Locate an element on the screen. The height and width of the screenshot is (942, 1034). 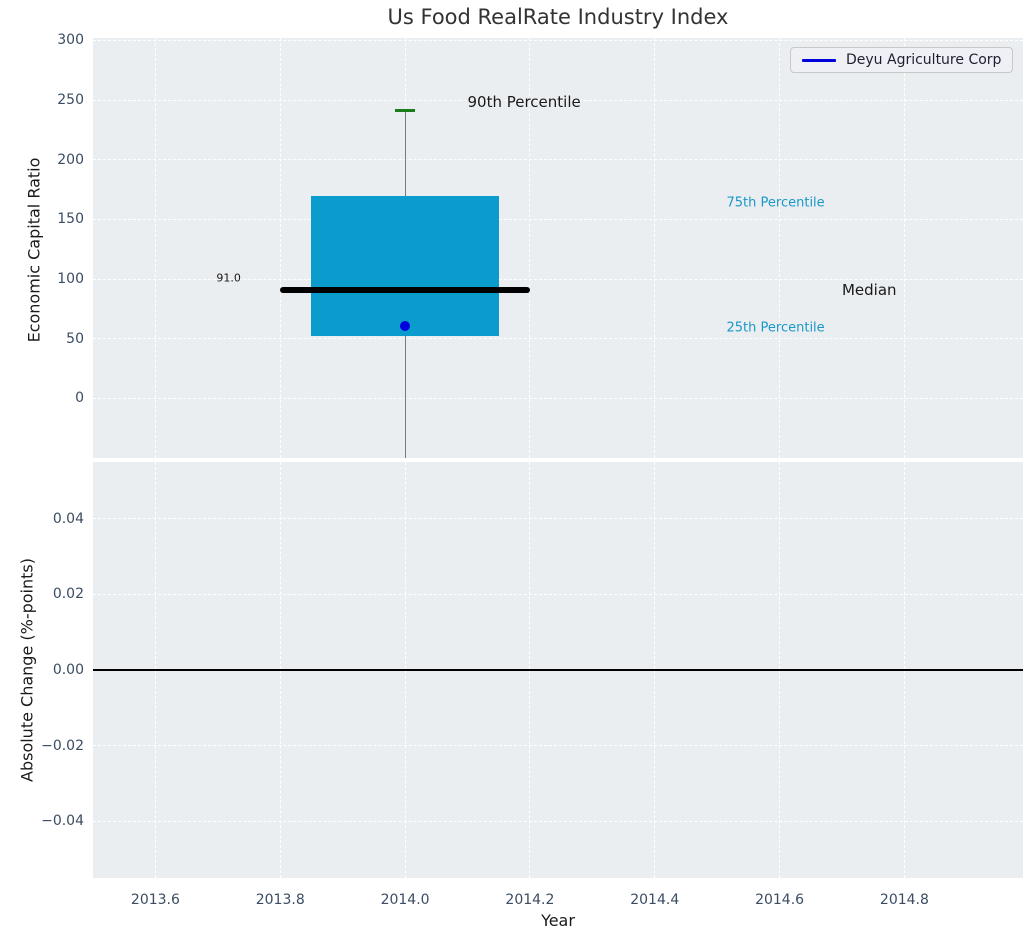
y-tick-label: 300 is located at coordinates (70, 40).